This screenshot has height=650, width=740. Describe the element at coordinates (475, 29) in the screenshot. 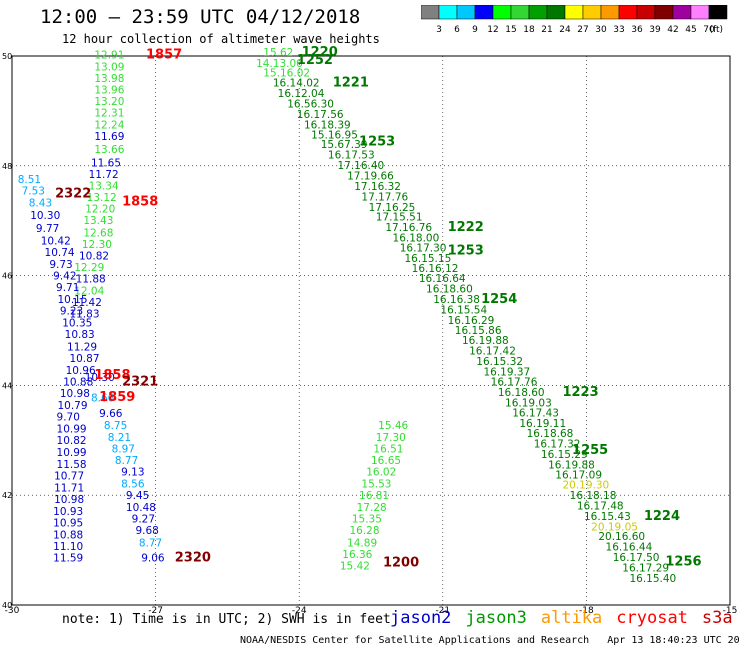

I see `color-bin-label: 9` at that location.